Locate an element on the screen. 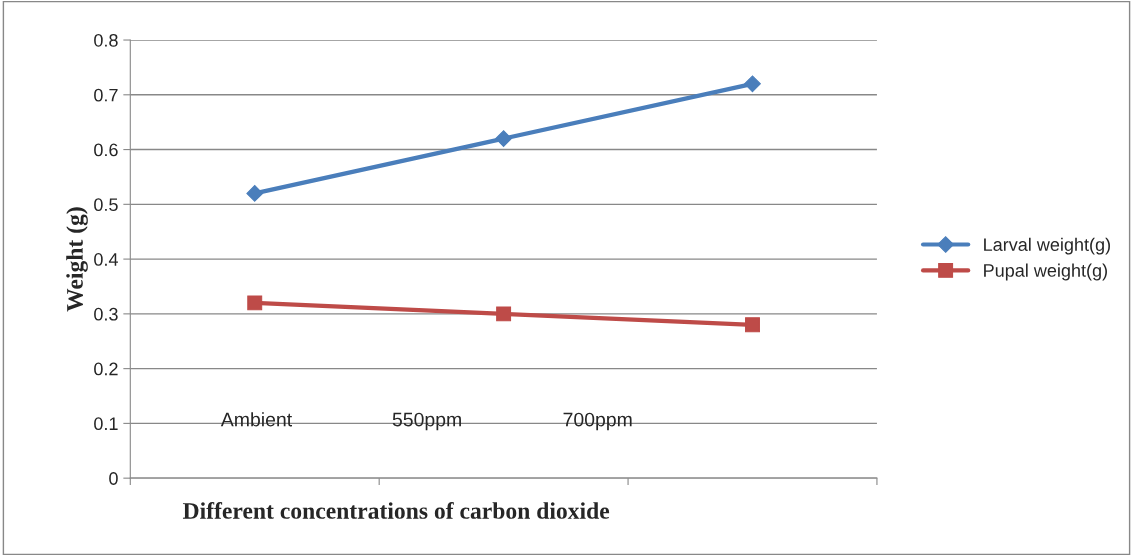  x-axis-title: Different concentrations of carbon dioxide is located at coordinates (396, 510).